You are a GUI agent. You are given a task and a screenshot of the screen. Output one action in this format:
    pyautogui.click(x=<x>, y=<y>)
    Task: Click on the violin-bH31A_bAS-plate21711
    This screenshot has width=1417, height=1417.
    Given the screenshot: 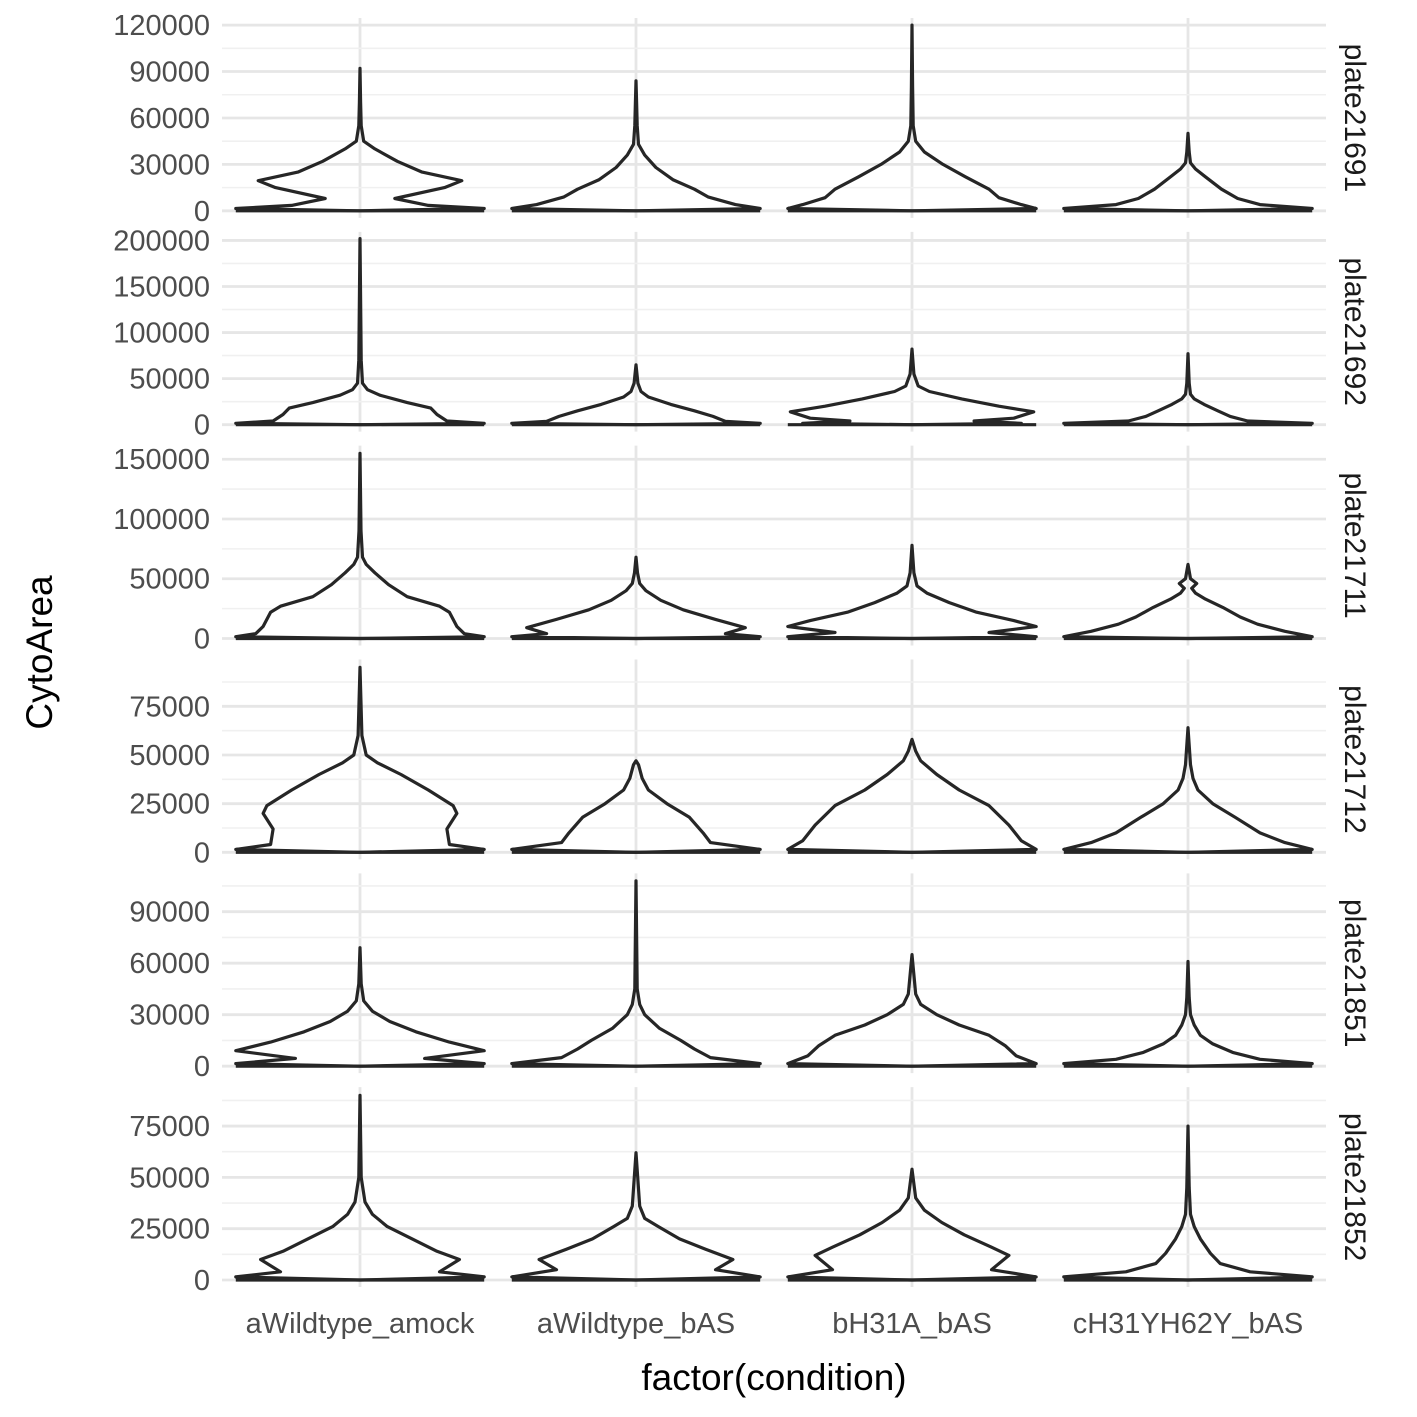 What is the action you would take?
    pyautogui.click(x=912, y=592)
    